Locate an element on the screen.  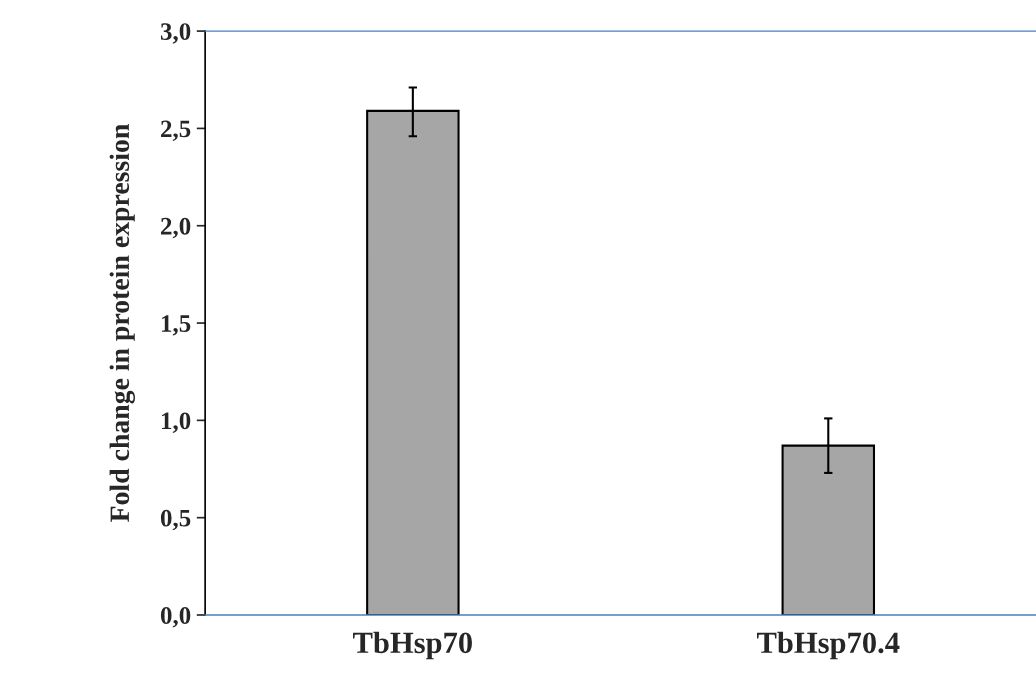
x-tick-label: TbHsp70 is located at coordinates (412, 645).